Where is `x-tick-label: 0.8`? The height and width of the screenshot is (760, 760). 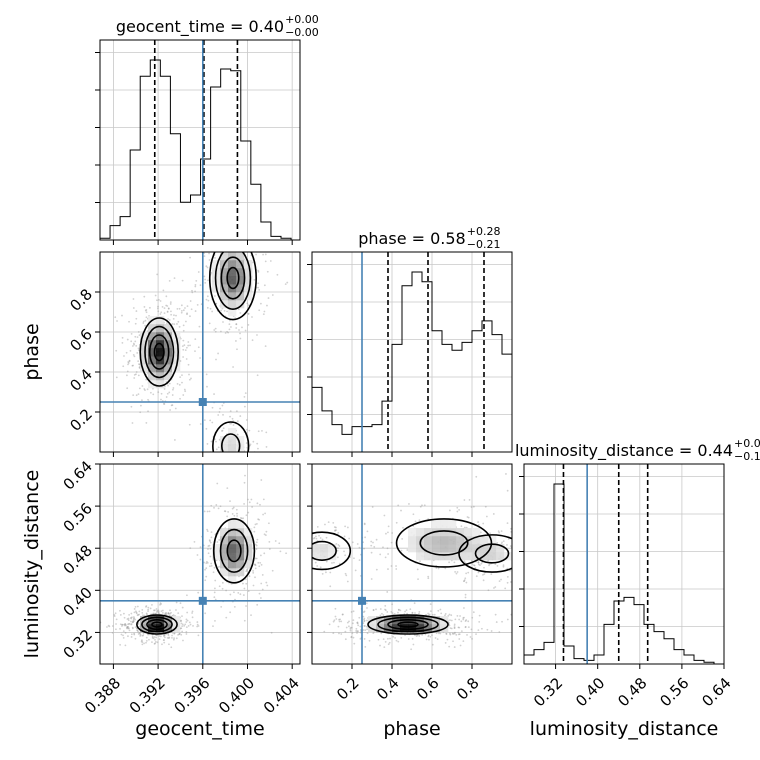 x-tick-label: 0.8 is located at coordinates (468, 689).